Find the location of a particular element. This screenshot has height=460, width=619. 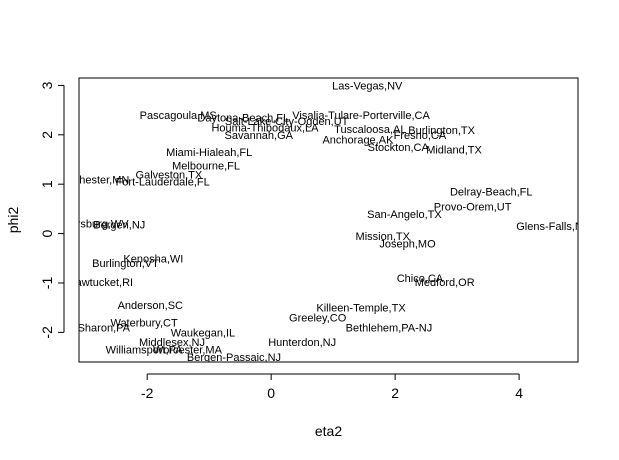

point-label: Burlington,VT is located at coordinates (125, 264).